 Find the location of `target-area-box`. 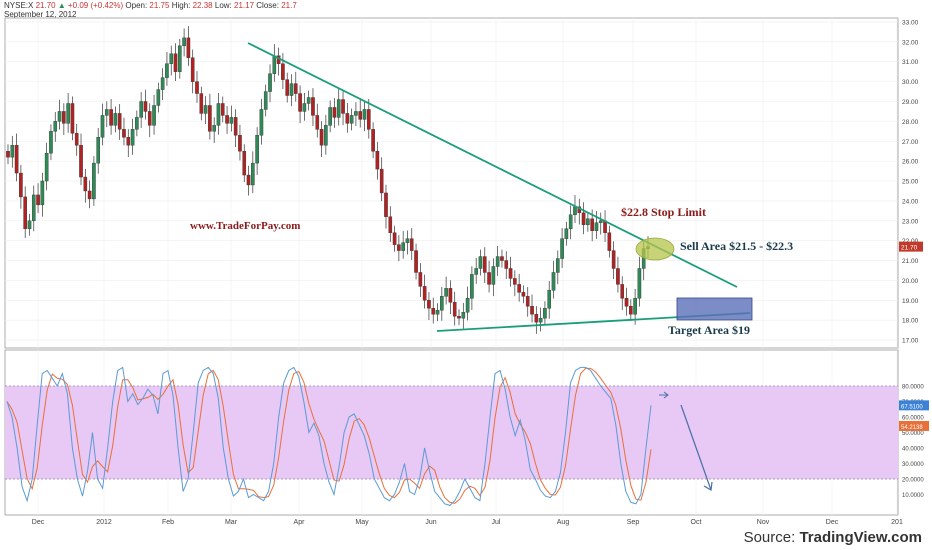

target-area-box is located at coordinates (714, 309).